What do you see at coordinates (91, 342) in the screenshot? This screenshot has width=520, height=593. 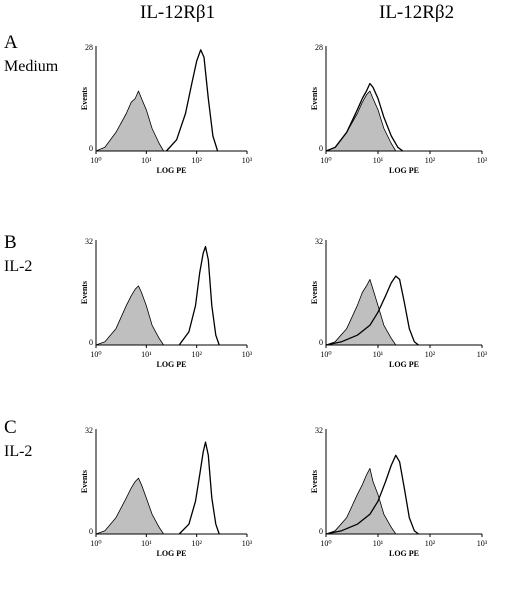 I see `y-tick-zero-2: 0` at bounding box center [91, 342].